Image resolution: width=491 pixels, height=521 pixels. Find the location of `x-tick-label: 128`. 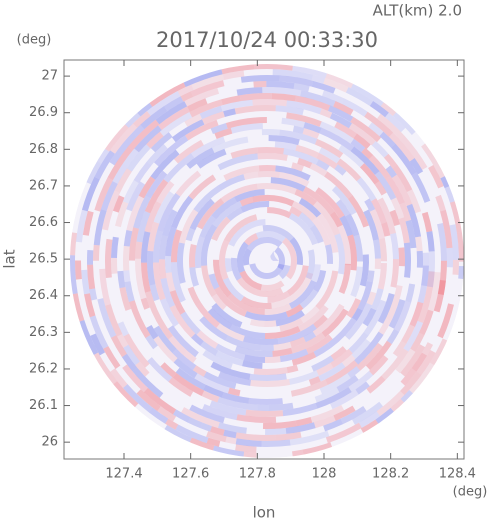

x-tick-label: 128 is located at coordinates (324, 474).